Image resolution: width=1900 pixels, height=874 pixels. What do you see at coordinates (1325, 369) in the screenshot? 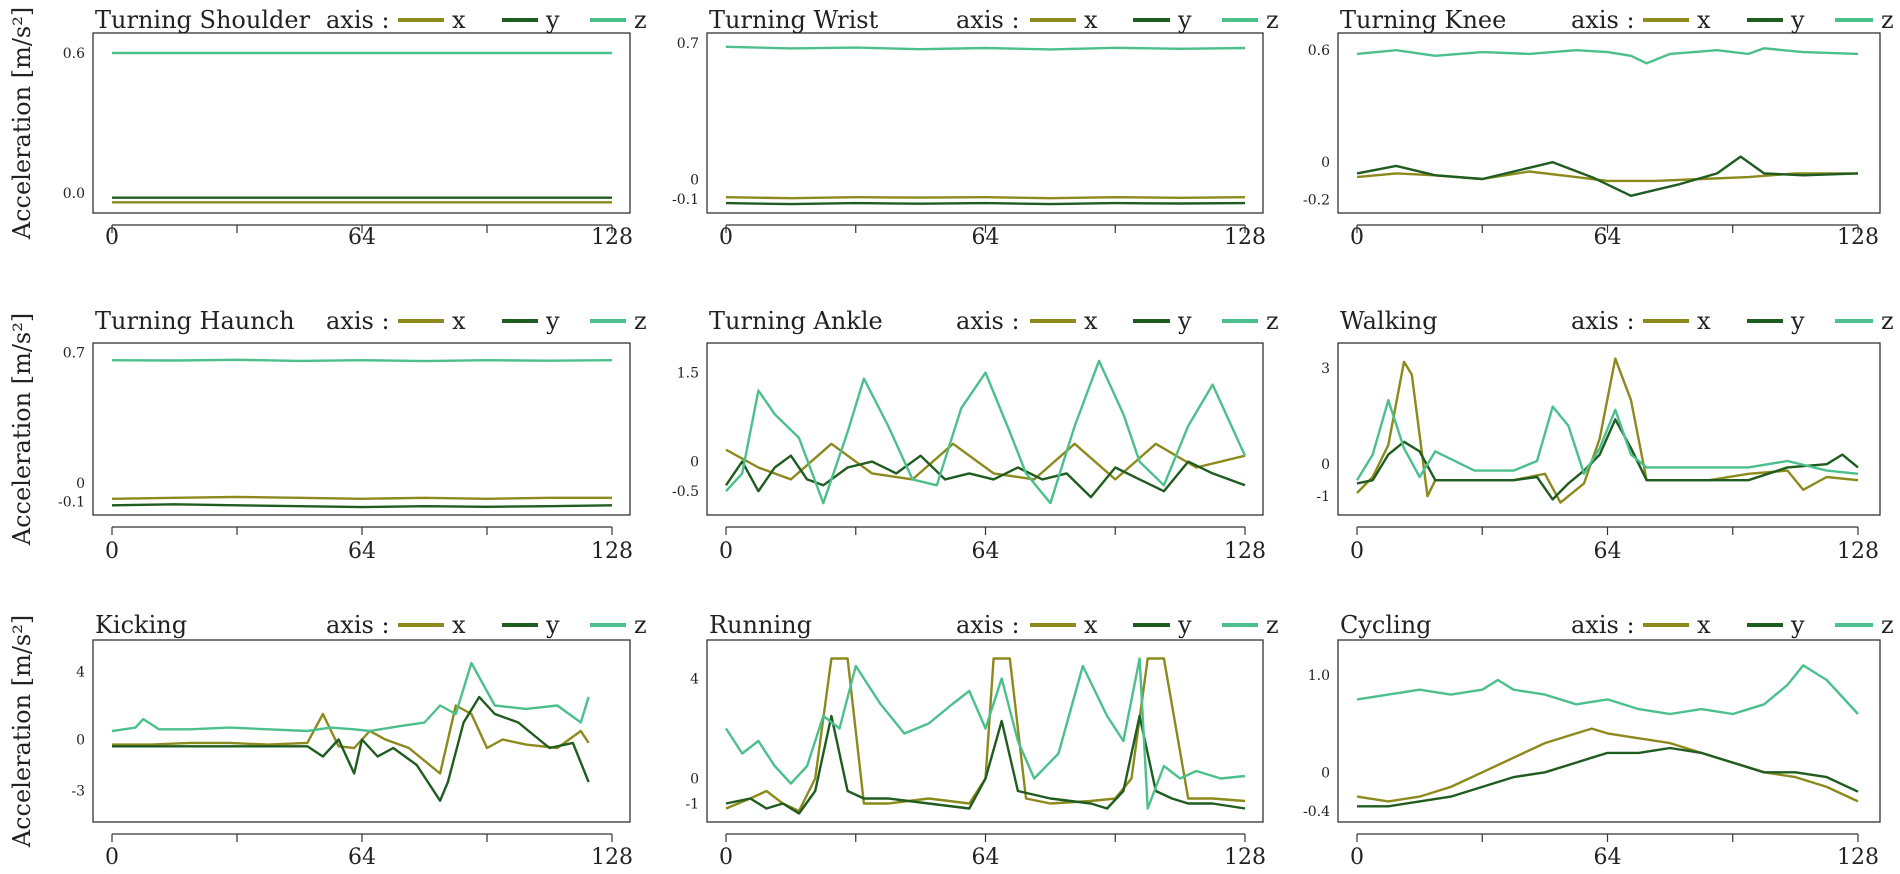
I see `y-tick-label-3: 3` at bounding box center [1325, 369].